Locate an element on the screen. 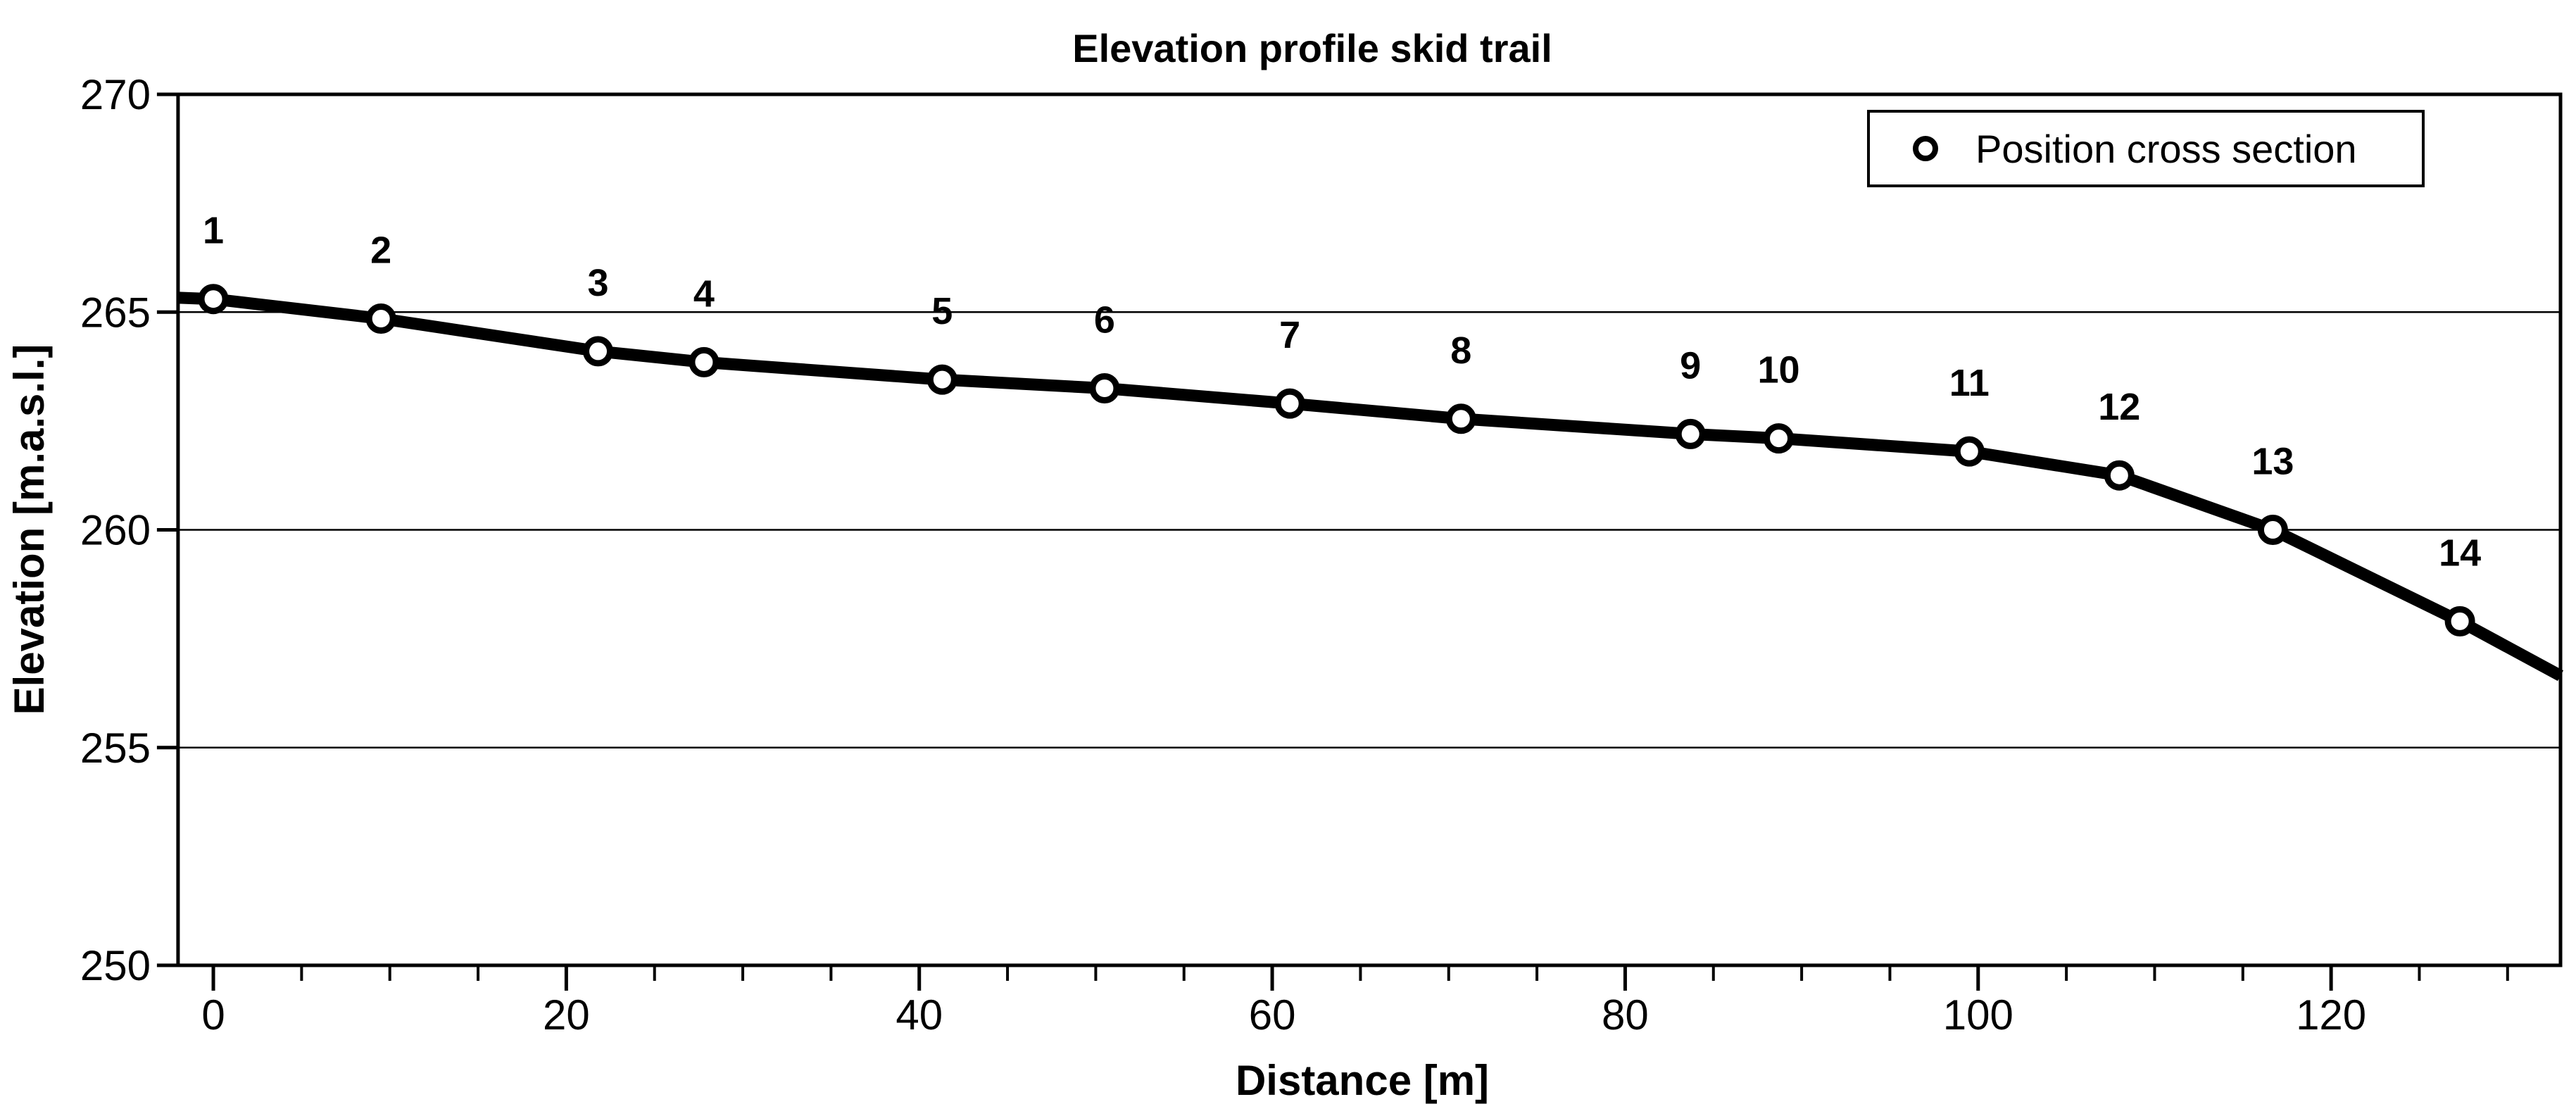 This screenshot has width=2576, height=1116. legend-box is located at coordinates (2146, 148).